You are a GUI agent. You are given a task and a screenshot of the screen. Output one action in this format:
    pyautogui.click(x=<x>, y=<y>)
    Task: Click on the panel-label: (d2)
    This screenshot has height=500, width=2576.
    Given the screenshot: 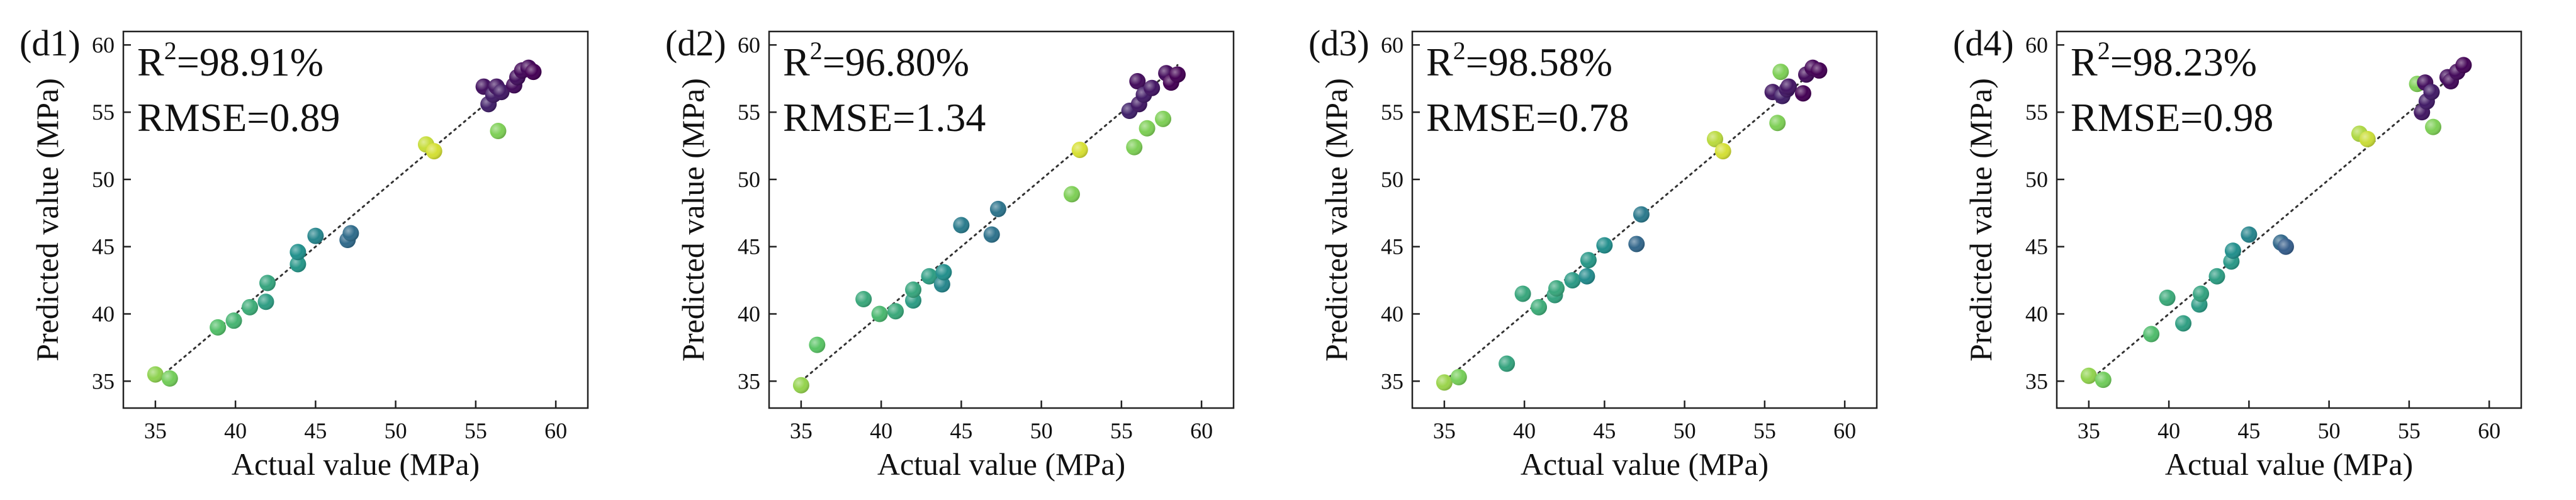 What is the action you would take?
    pyautogui.click(x=695, y=43)
    